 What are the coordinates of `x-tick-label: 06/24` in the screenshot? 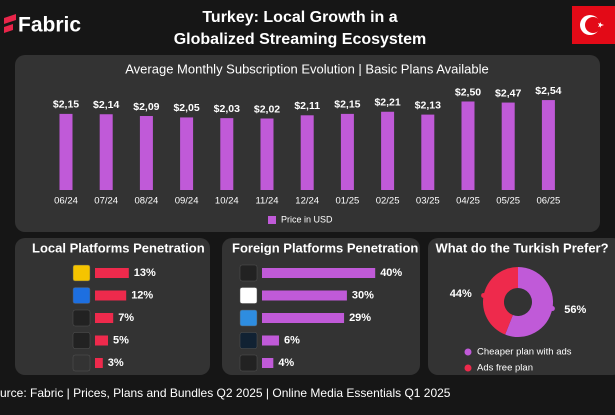 It's located at (66, 201).